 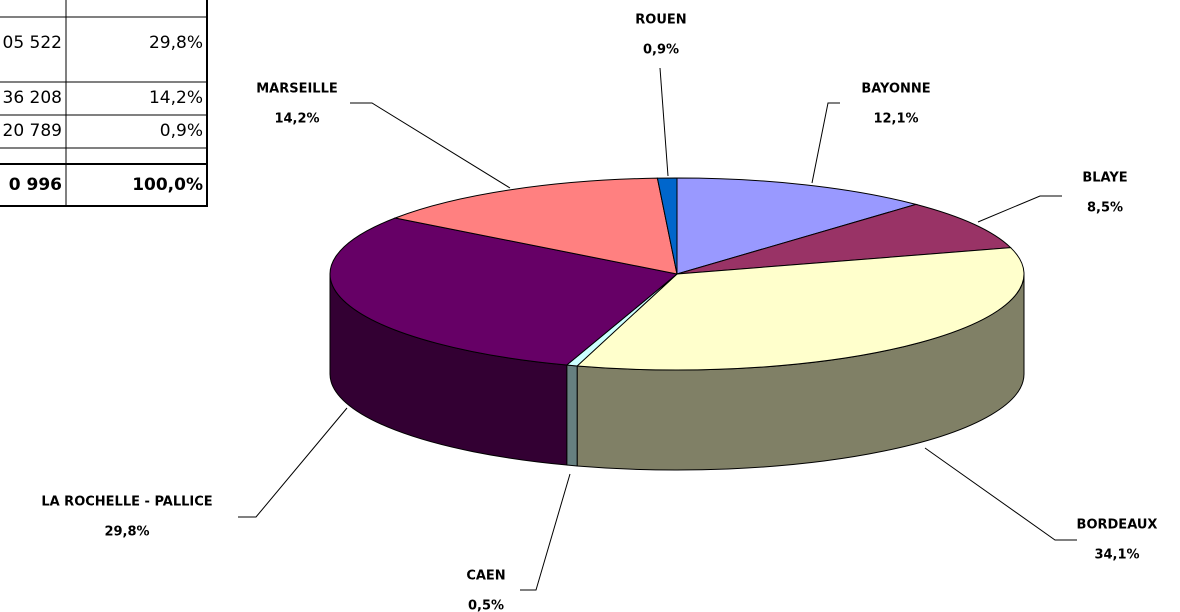 What do you see at coordinates (32, 43) in the screenshot?
I see `table-cell: 05 522` at bounding box center [32, 43].